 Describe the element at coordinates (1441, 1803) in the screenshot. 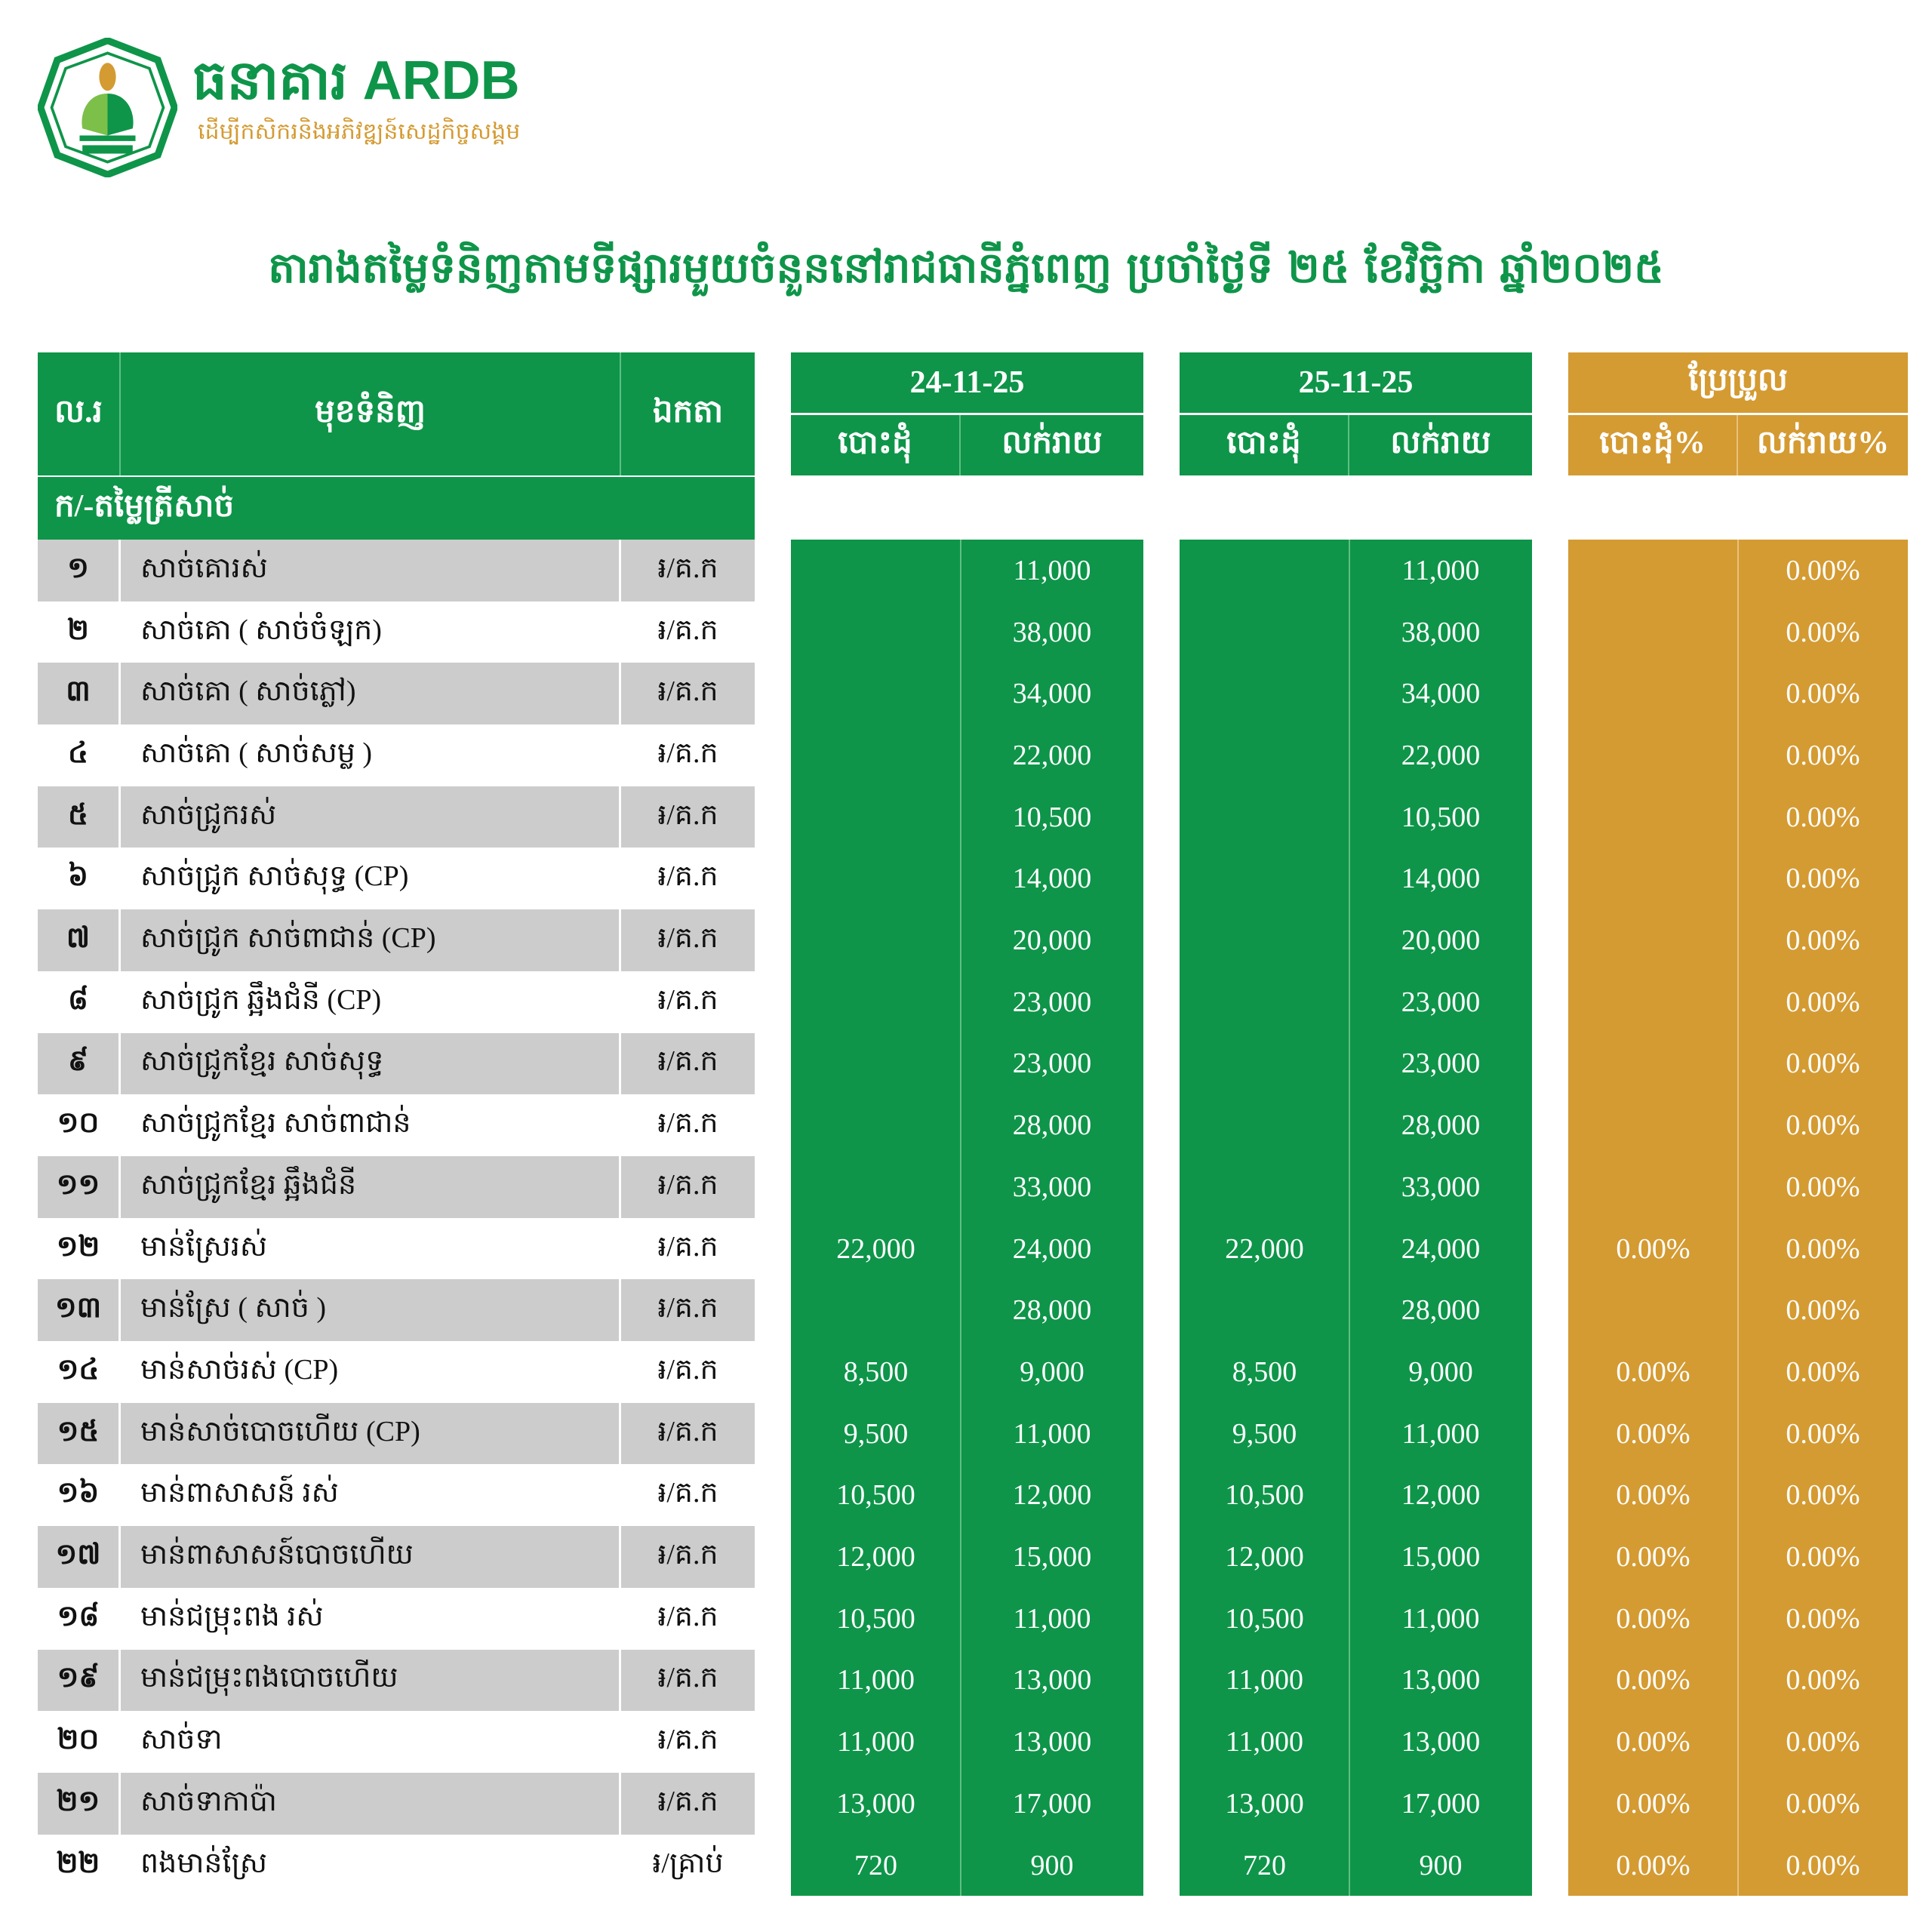

I see `date2-retail-cell: 17,000` at that location.